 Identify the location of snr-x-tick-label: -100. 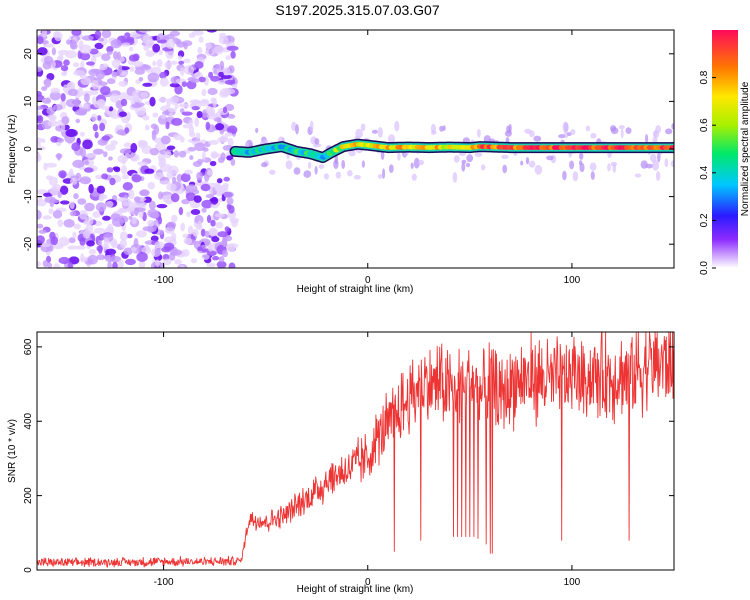
(164, 582).